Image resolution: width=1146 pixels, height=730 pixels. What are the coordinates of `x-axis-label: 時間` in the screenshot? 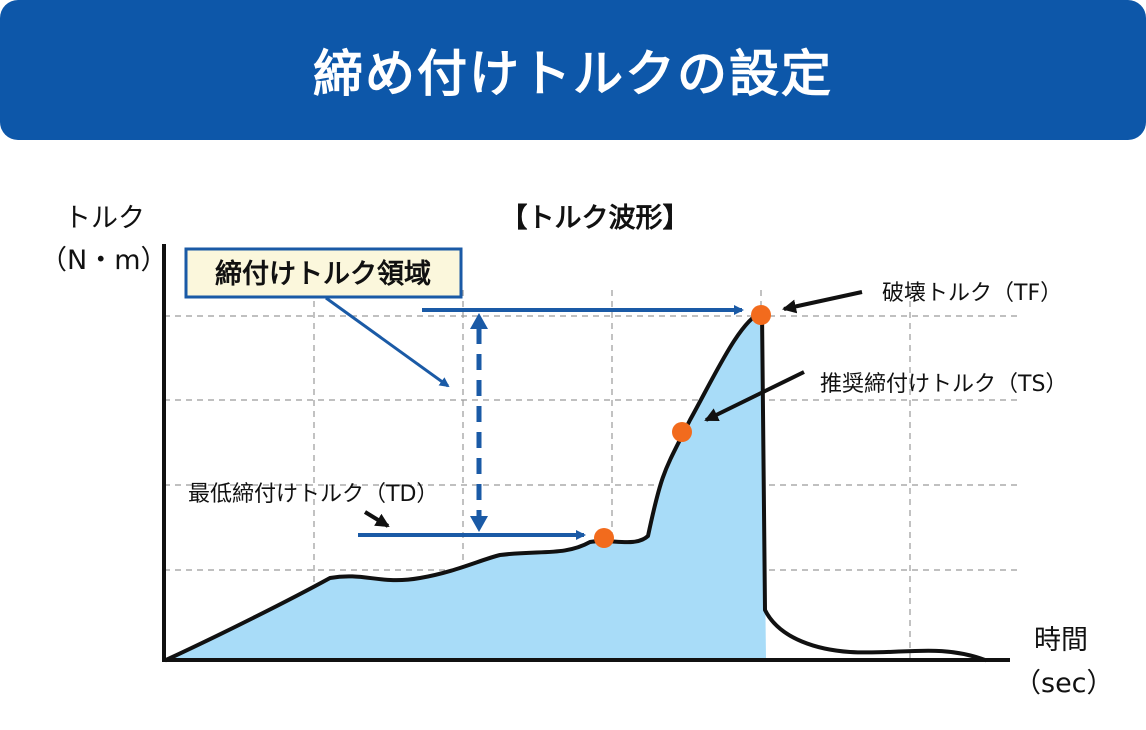 It's located at (1061, 640).